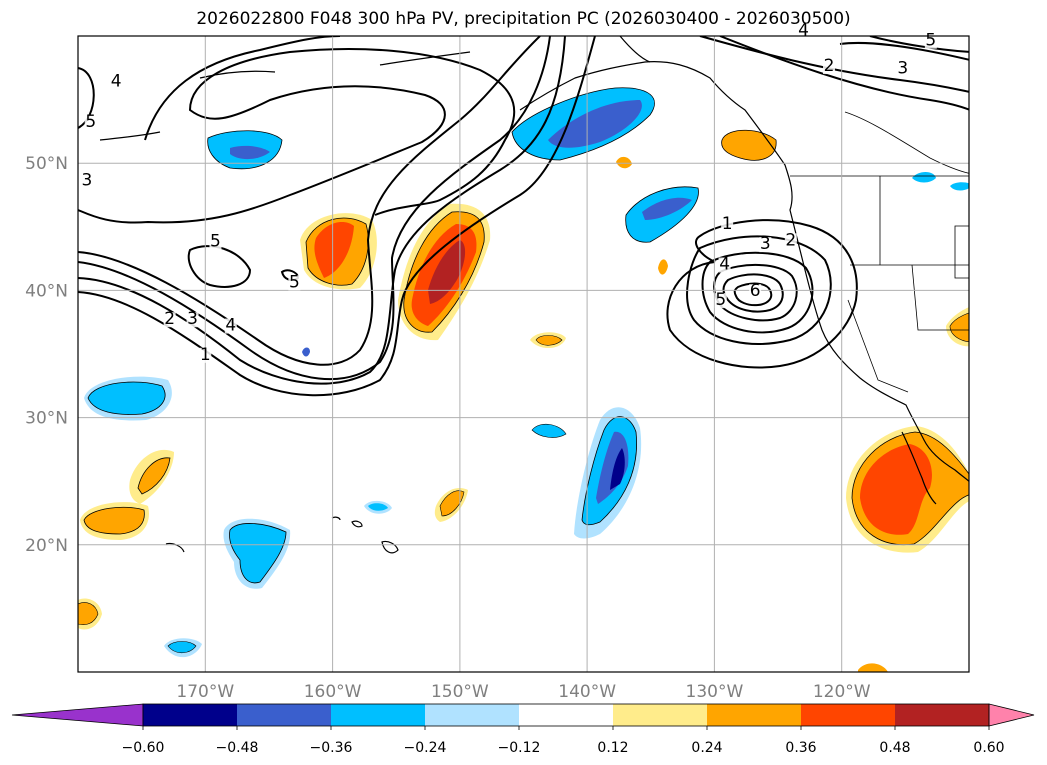 The image size is (1047, 765). What do you see at coordinates (1011, 715) in the screenshot?
I see `colorbar-extend-high` at bounding box center [1011, 715].